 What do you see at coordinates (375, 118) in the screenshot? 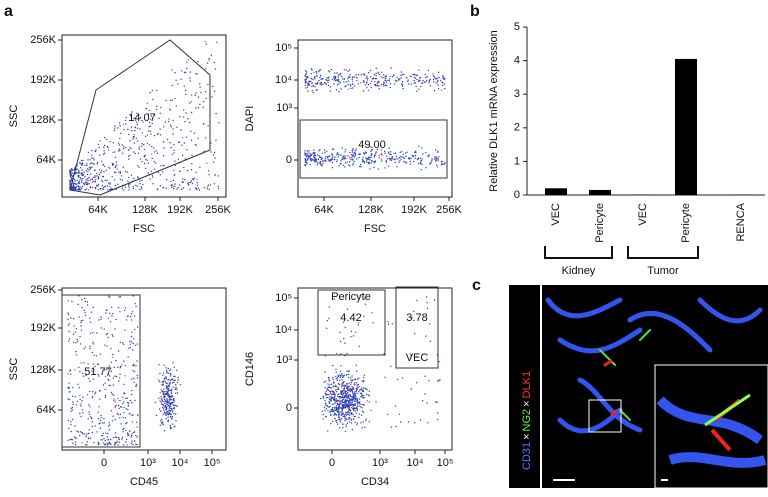
I see `plot-frame` at bounding box center [375, 118].